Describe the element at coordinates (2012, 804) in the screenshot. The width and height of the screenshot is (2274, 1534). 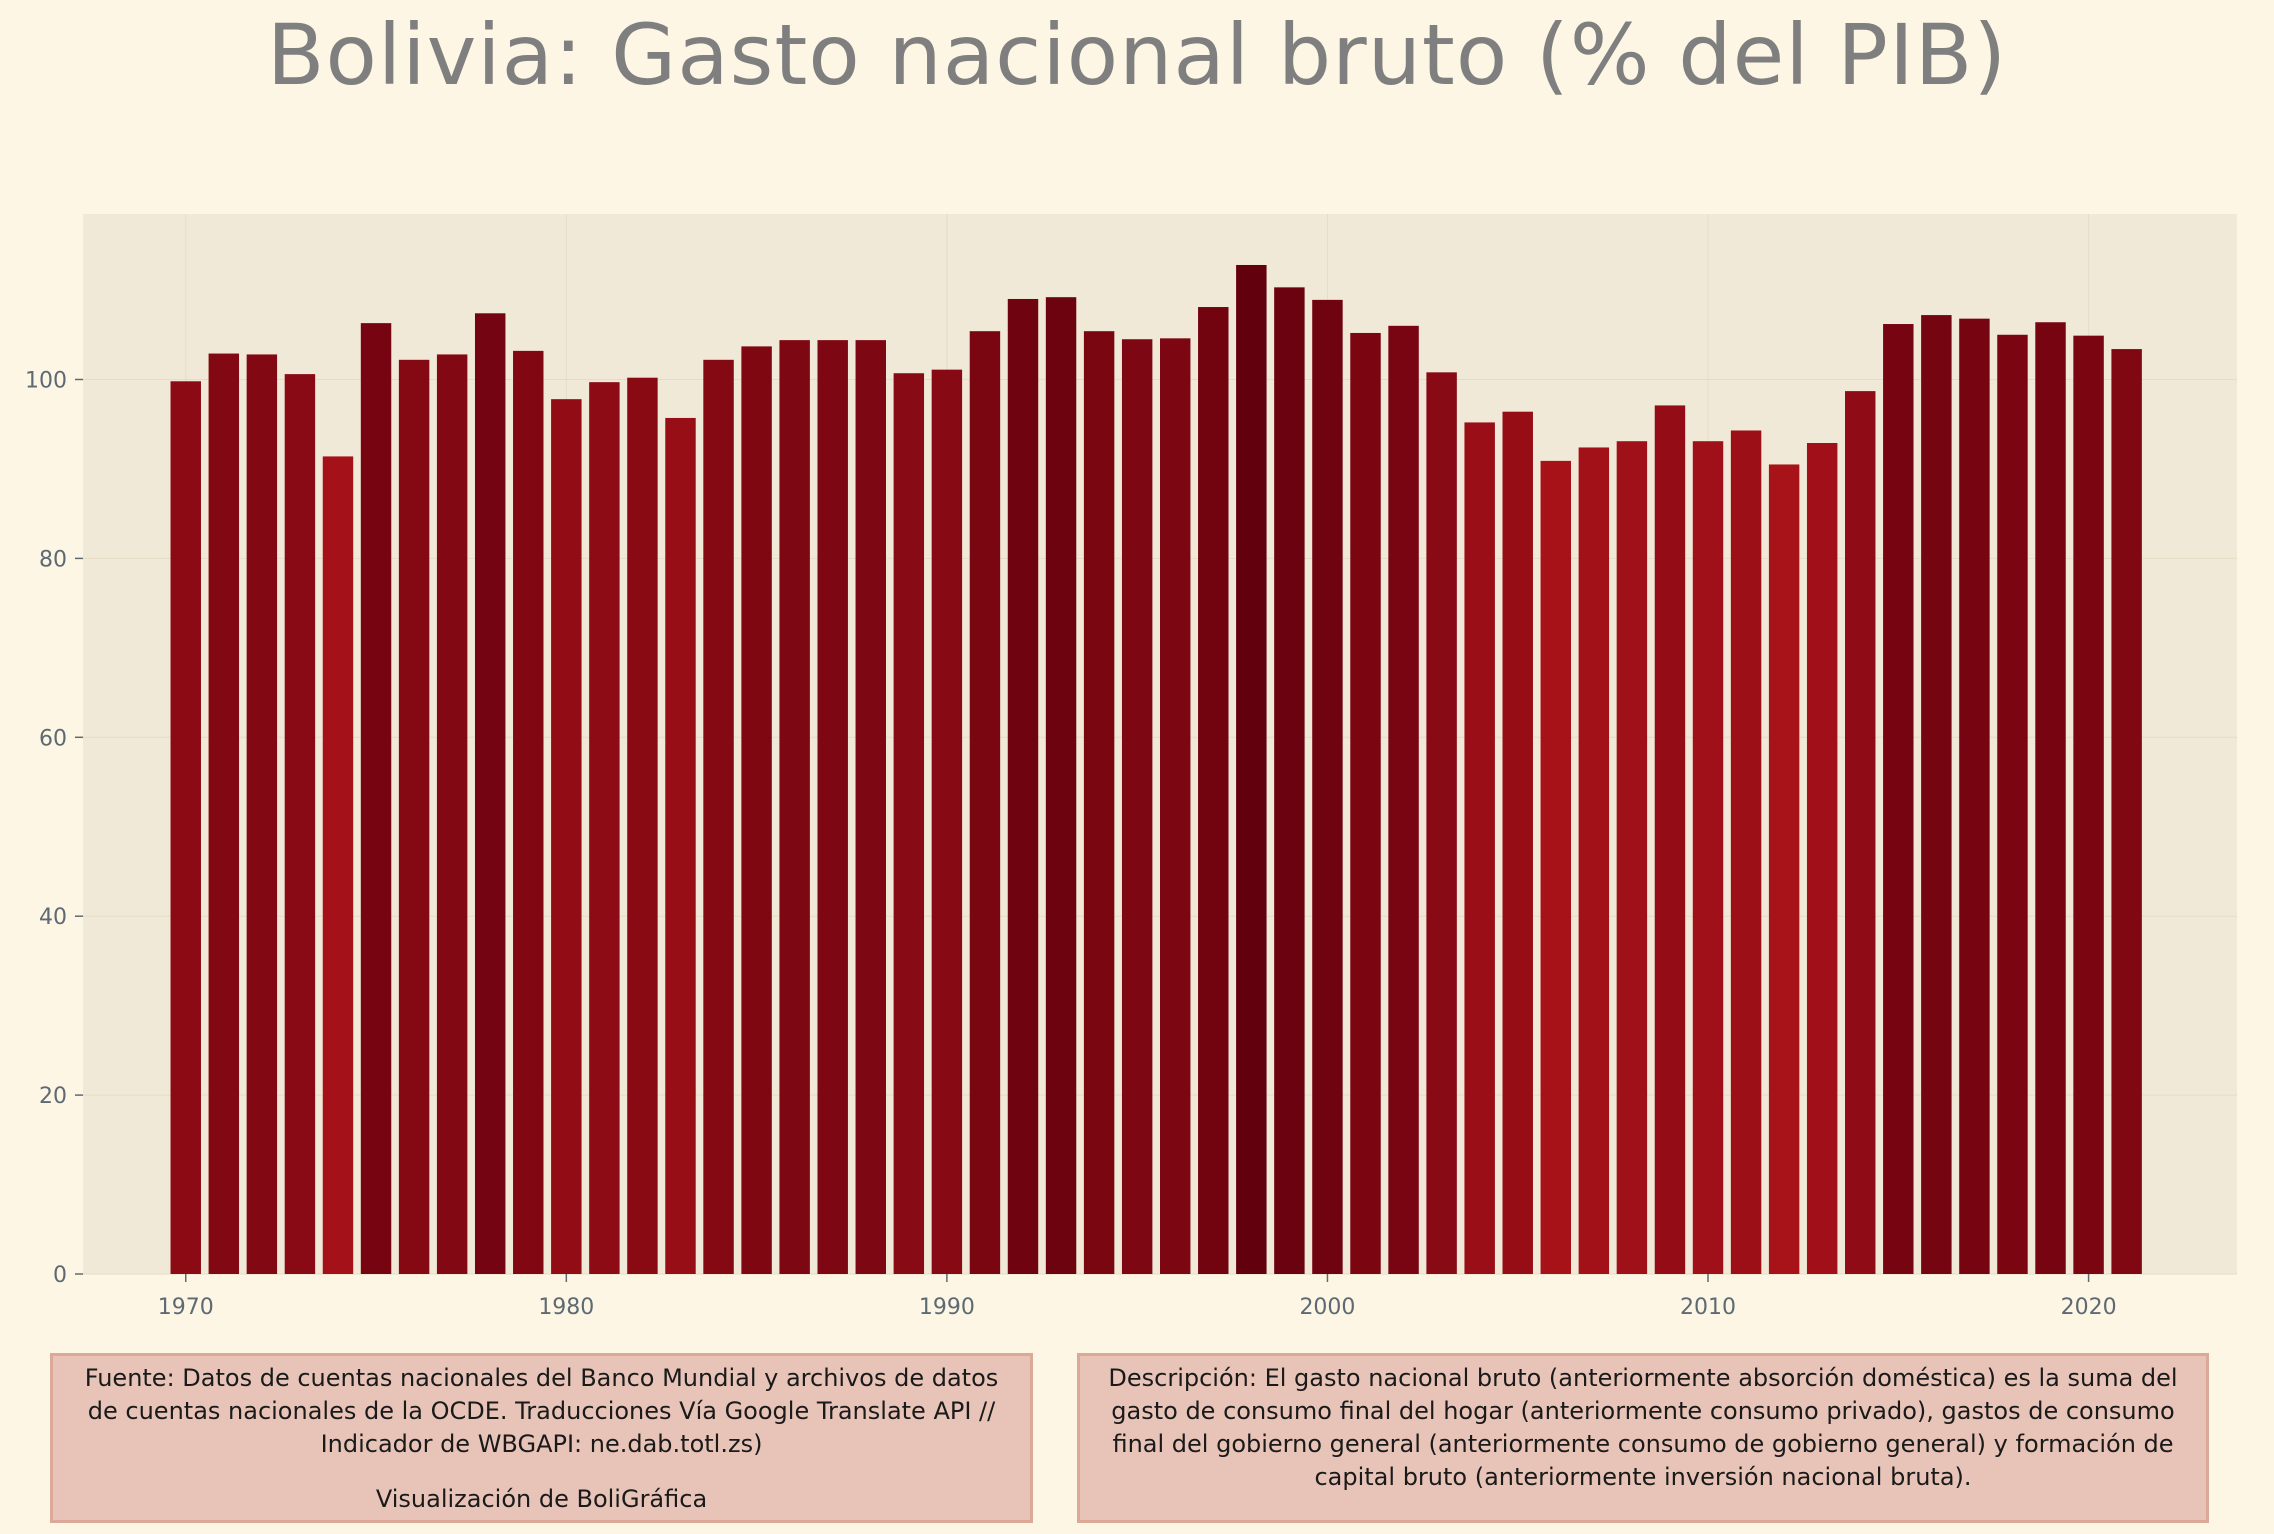
I see `bar-2018` at that location.